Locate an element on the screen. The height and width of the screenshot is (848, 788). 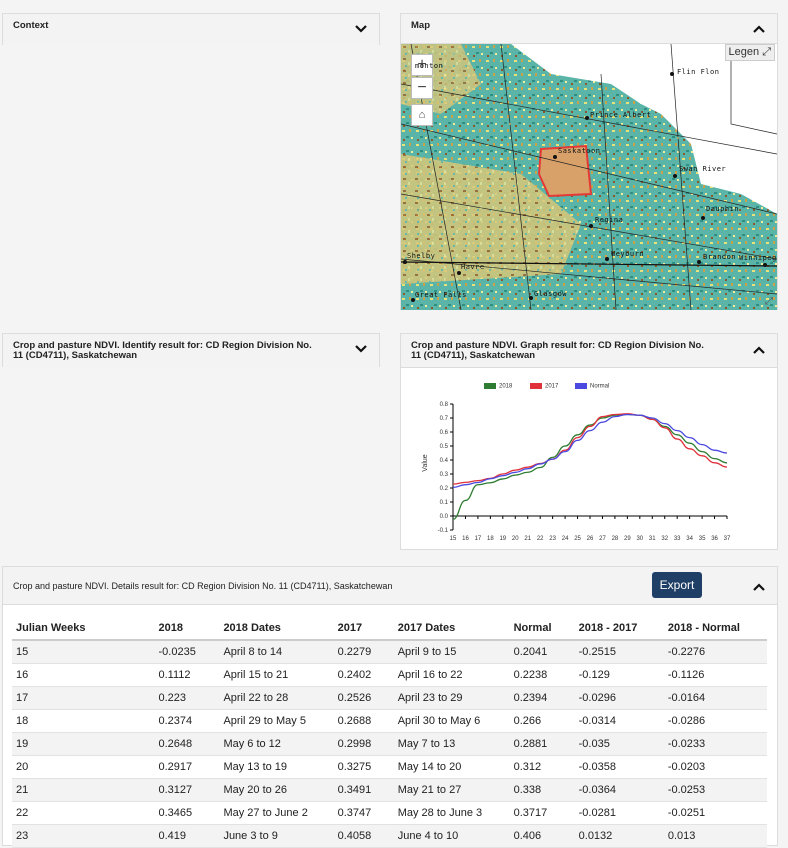
table-cell: April 16 to 22 is located at coordinates (451, 675).